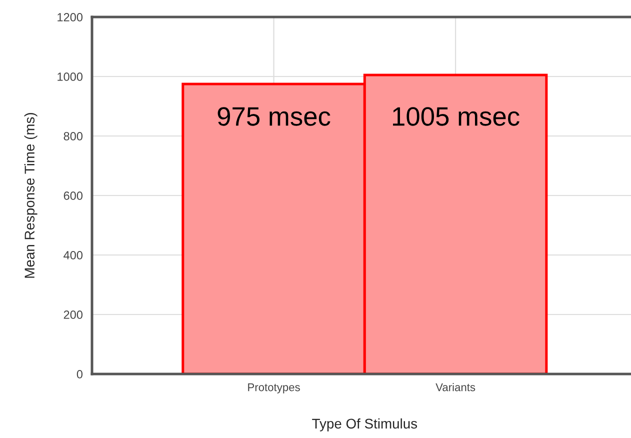  What do you see at coordinates (456, 387) in the screenshot?
I see `x-tick-label: Variants` at bounding box center [456, 387].